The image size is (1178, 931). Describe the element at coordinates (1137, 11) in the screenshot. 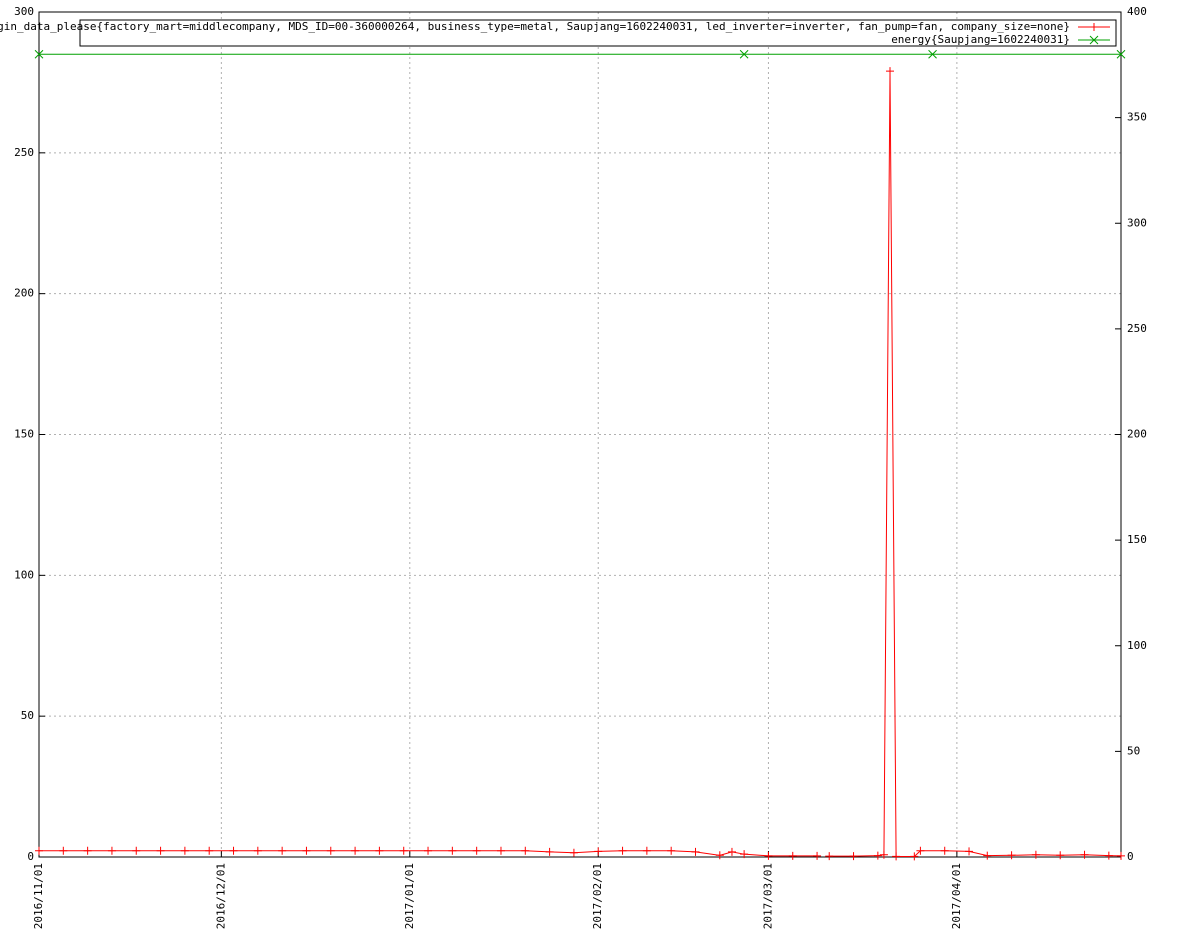

I see `y2-tick-label: 400` at that location.